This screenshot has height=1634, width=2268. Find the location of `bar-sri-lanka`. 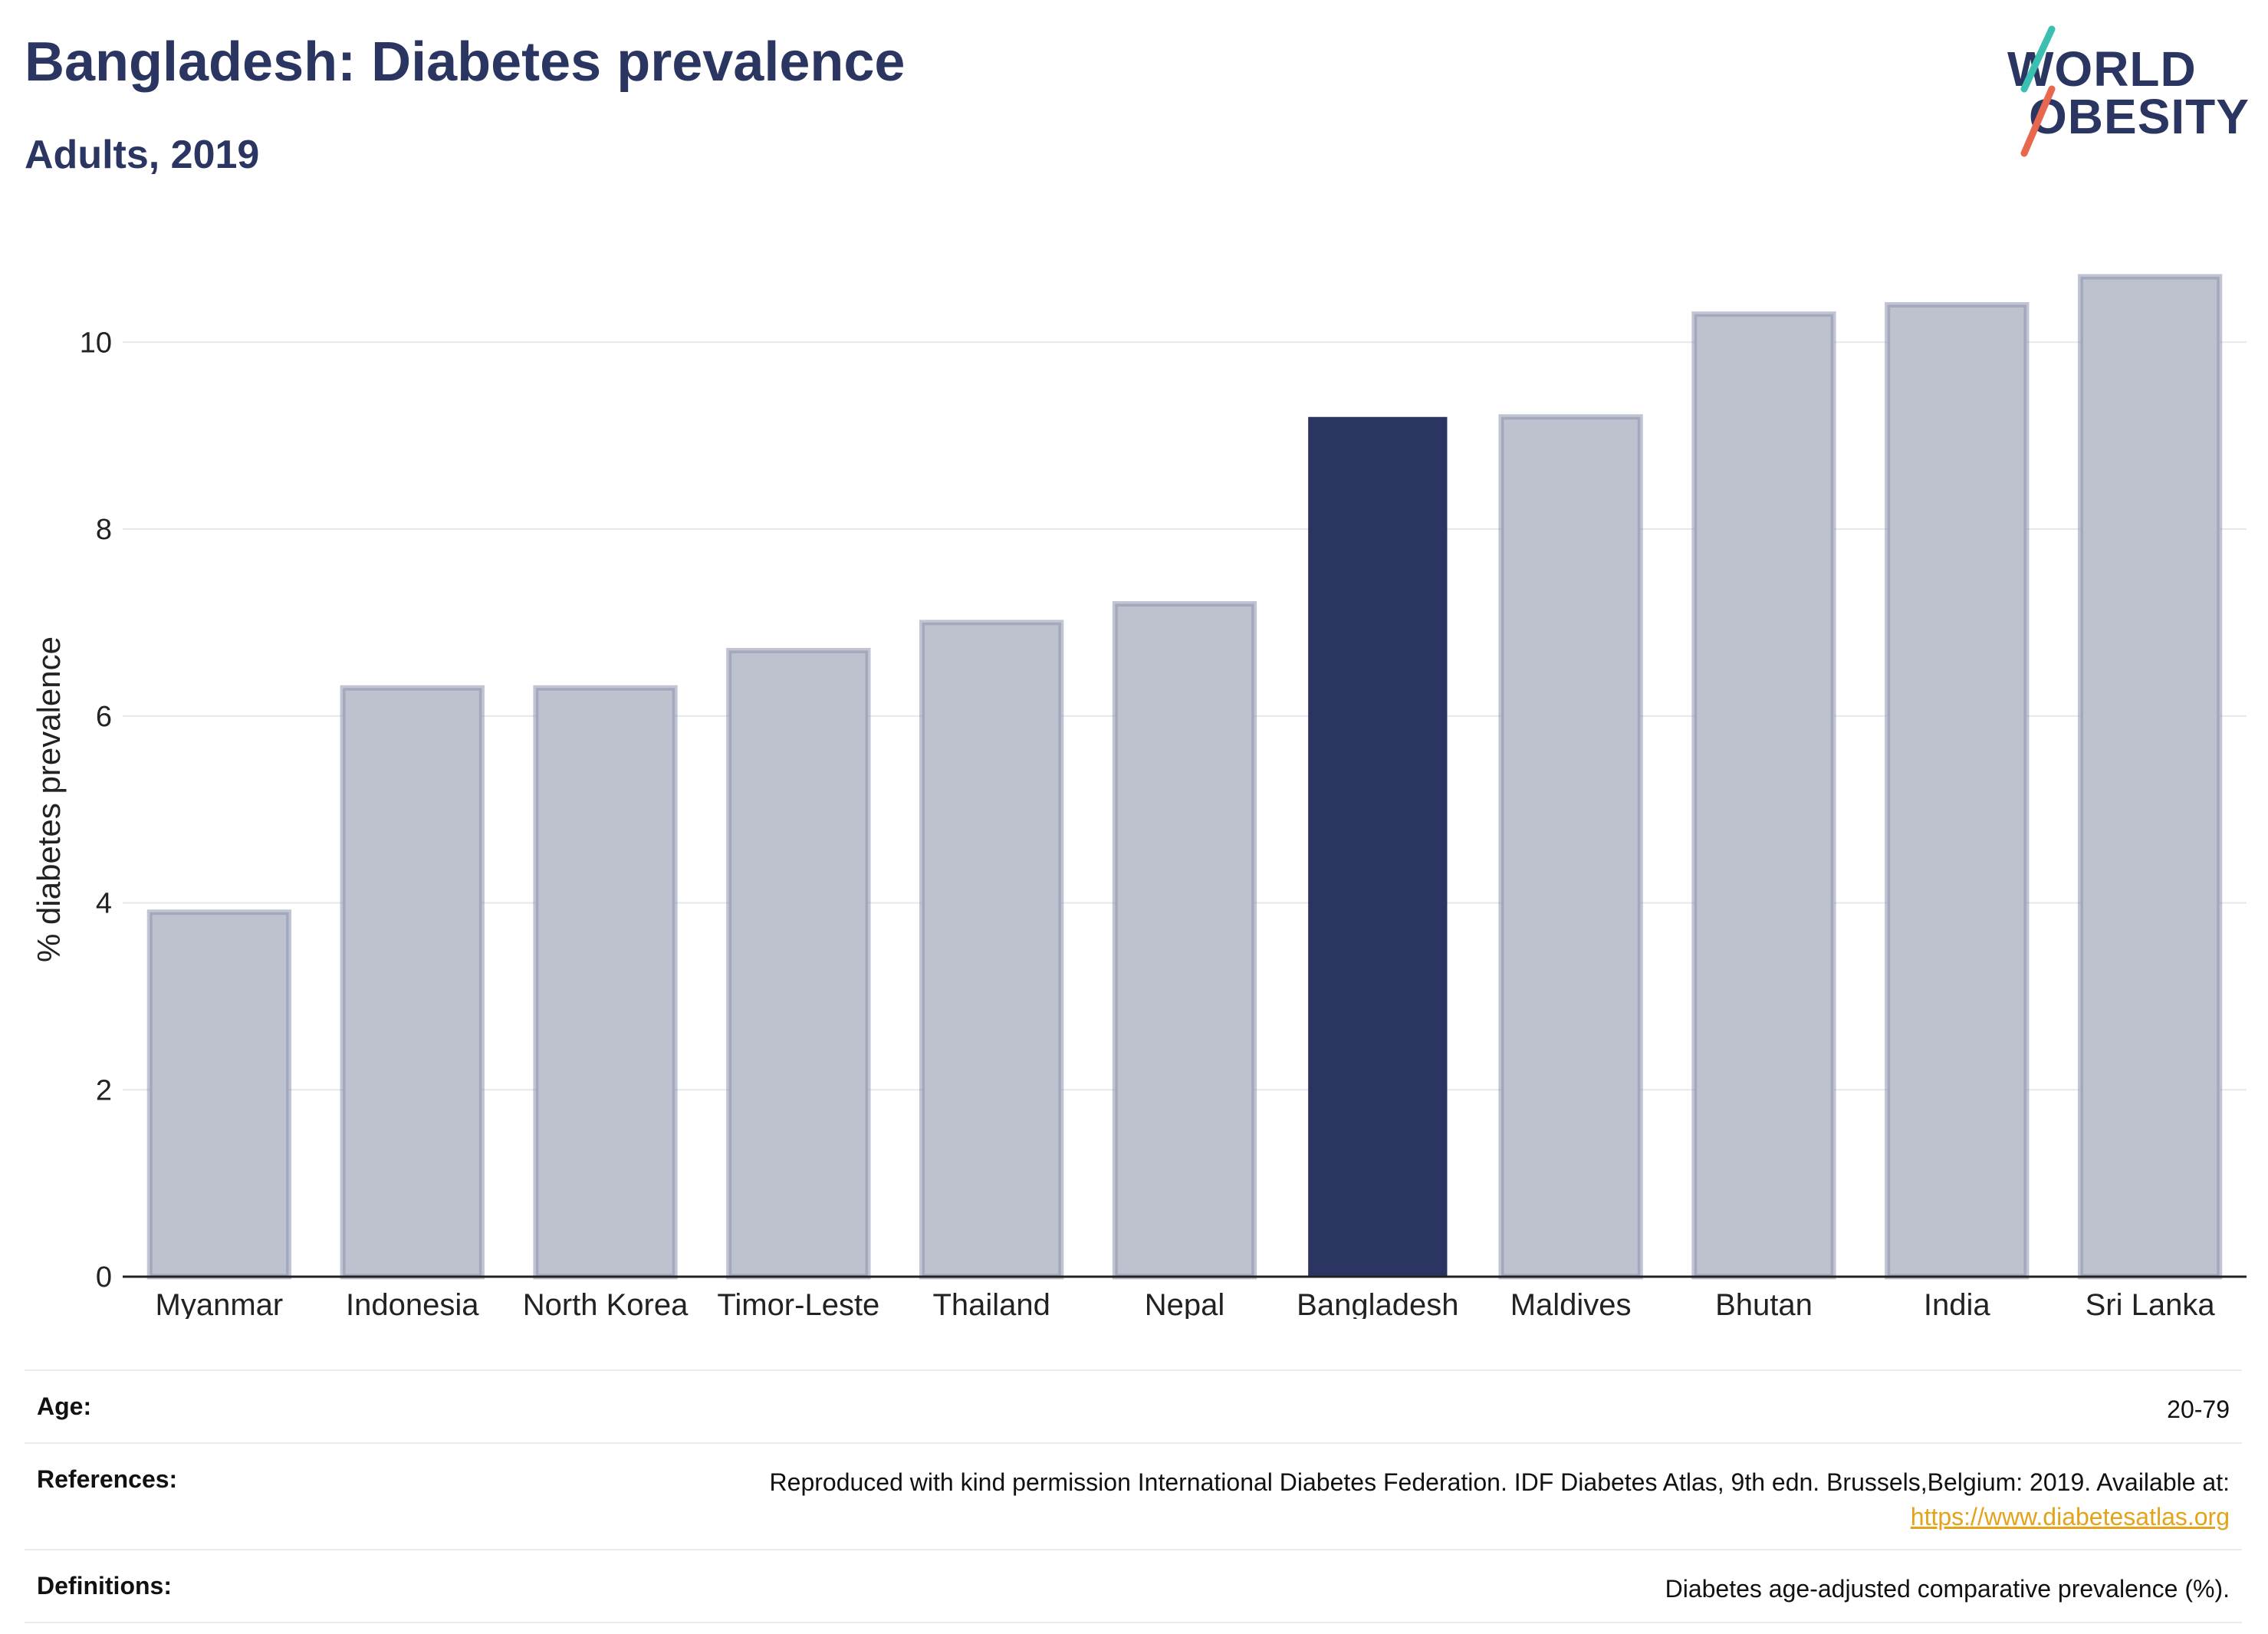

bar-sri-lanka is located at coordinates (2150, 777).